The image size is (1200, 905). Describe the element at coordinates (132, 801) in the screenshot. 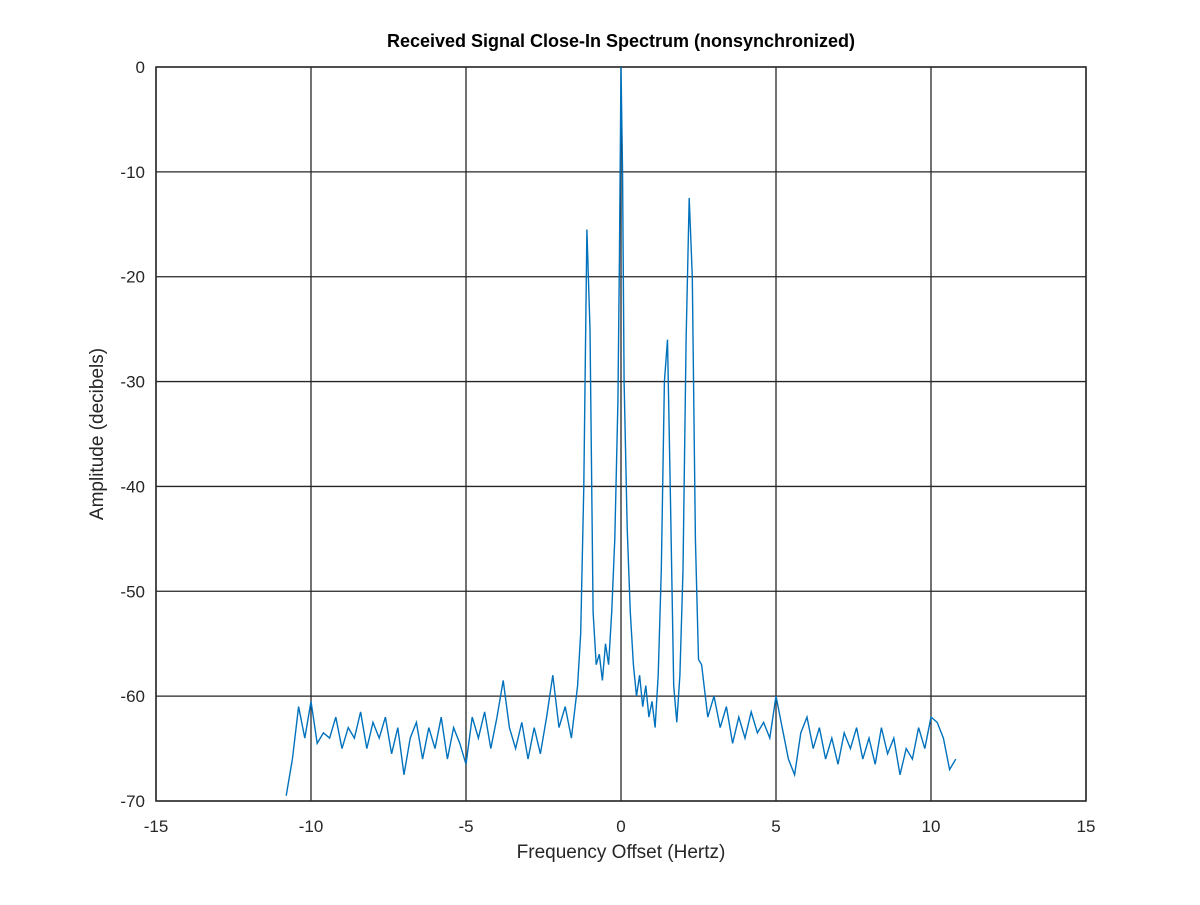

I see `y-tick-label: -70` at that location.